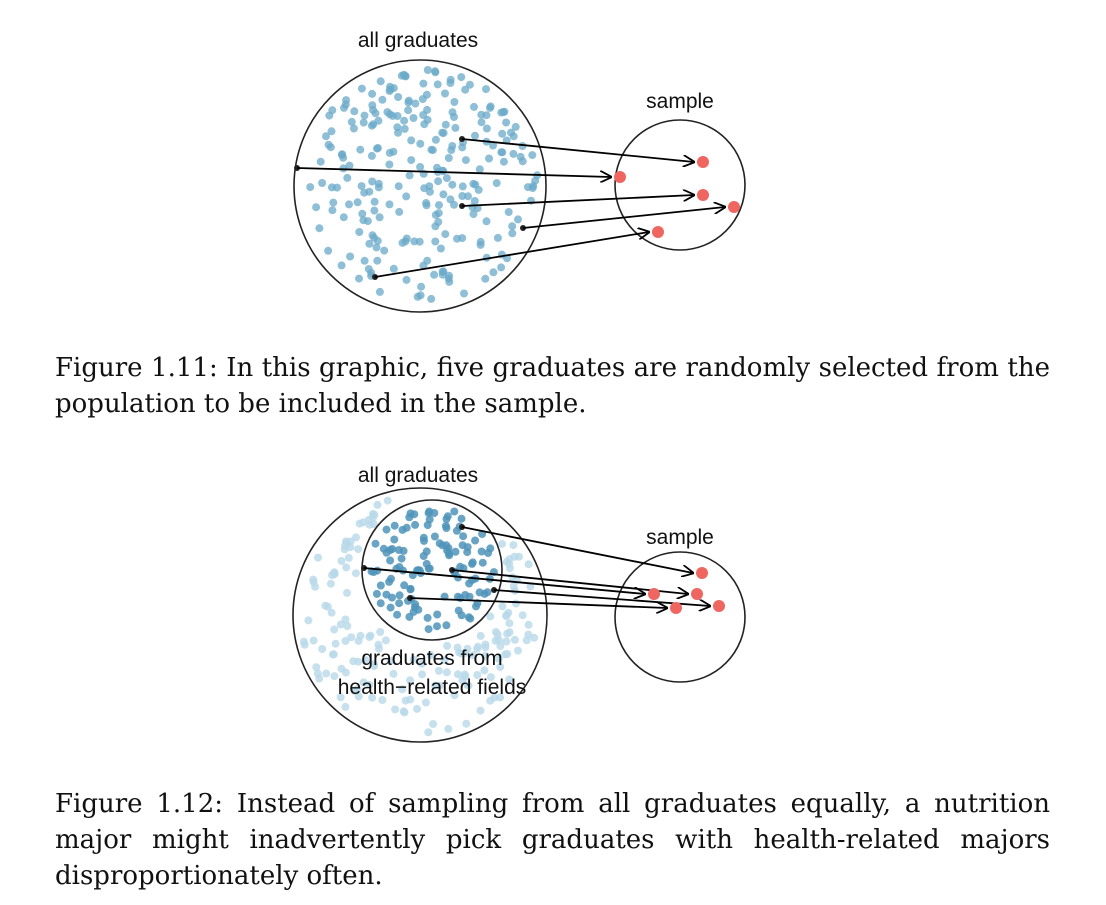 This screenshot has width=1106, height=905. I want to click on population-circle, so click(420, 186).